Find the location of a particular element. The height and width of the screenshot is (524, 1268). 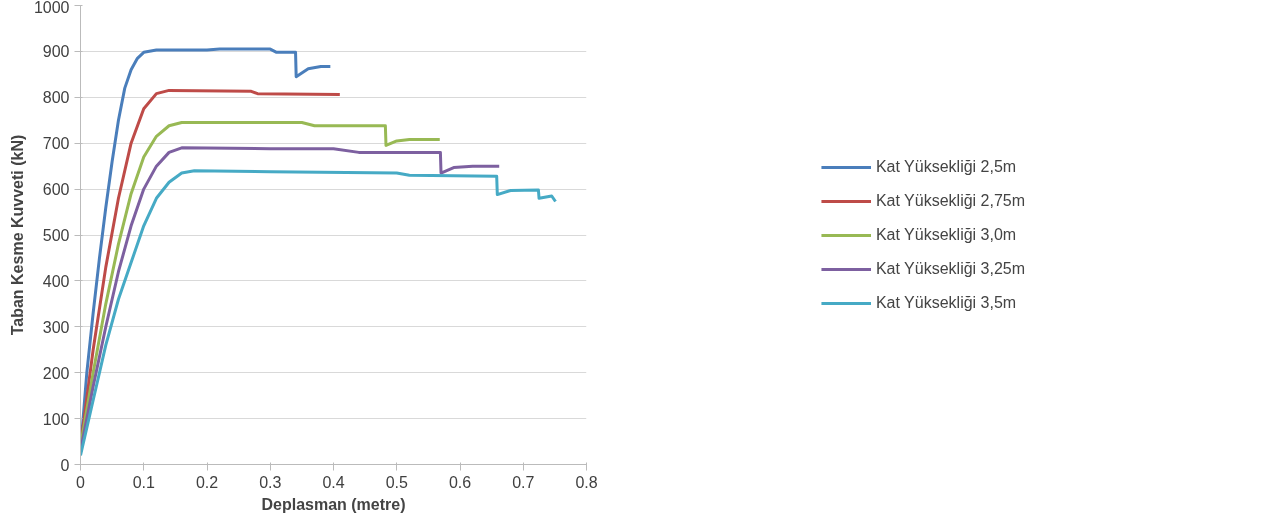

y-tick-label: 0 is located at coordinates (65, 465).